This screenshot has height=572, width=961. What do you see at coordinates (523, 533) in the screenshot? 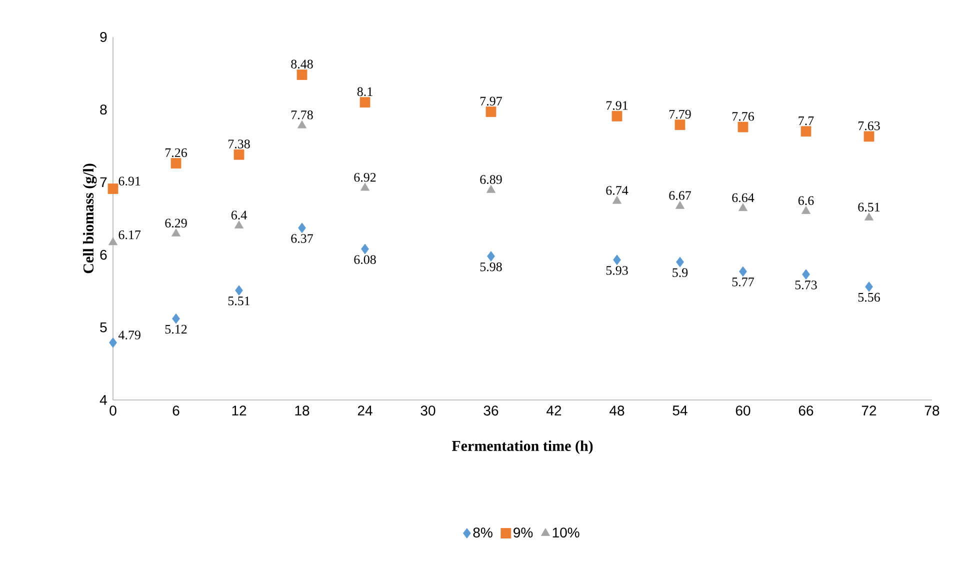
I see `legend-label: 9%` at bounding box center [523, 533].